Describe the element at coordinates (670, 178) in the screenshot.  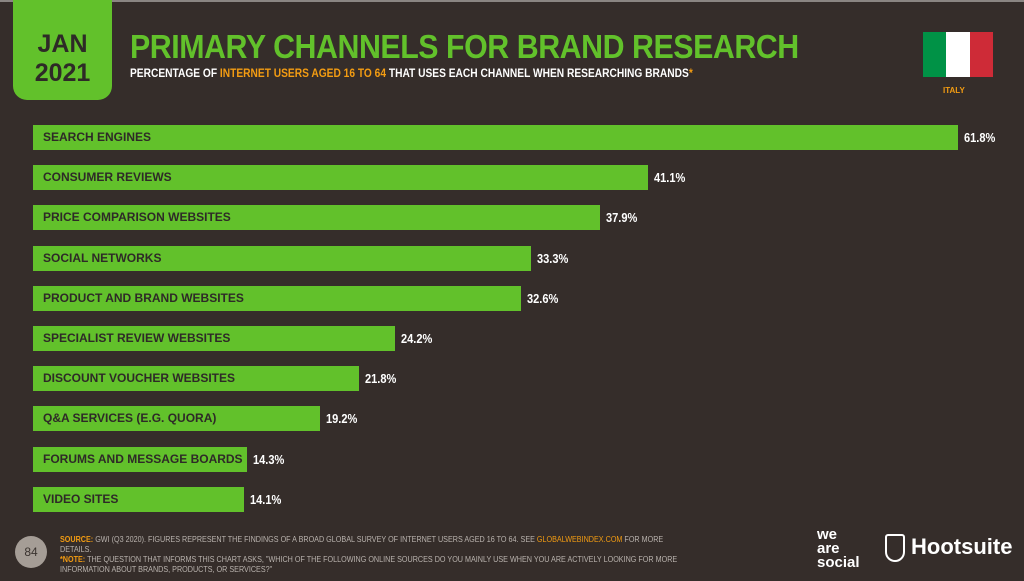
I see `value-label: 41.1%` at that location.